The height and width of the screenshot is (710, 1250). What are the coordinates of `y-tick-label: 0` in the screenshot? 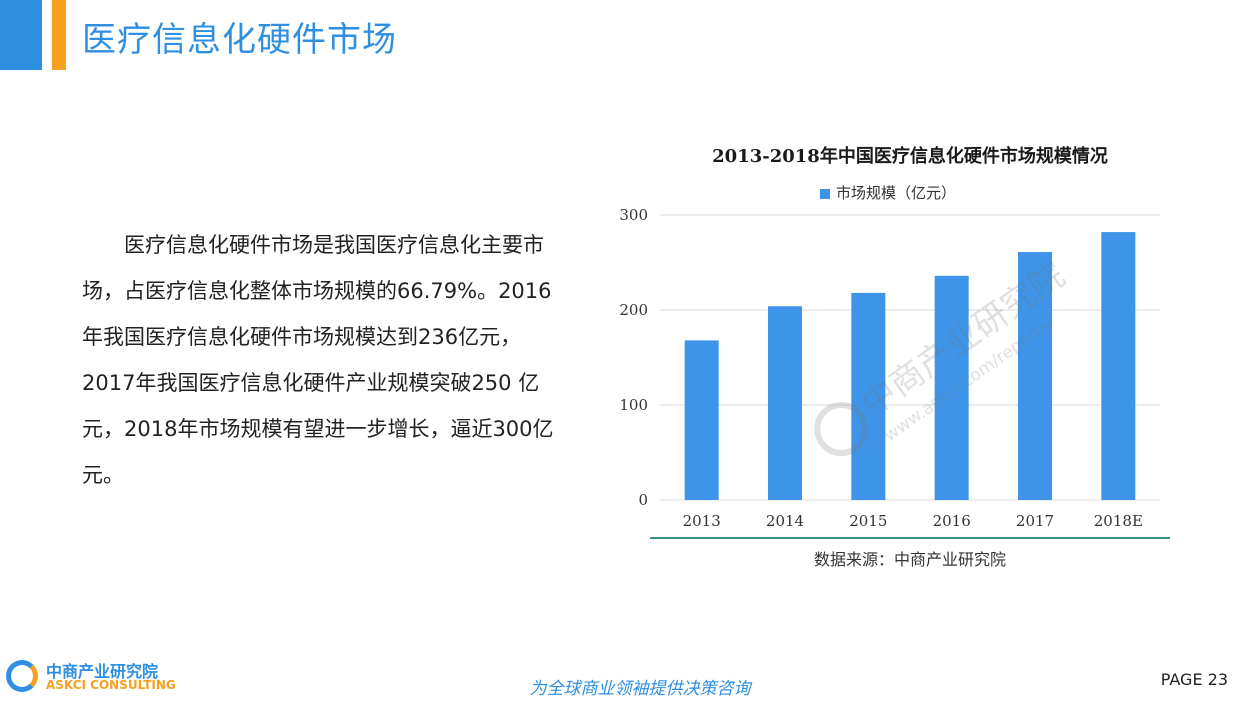 It's located at (643, 500).